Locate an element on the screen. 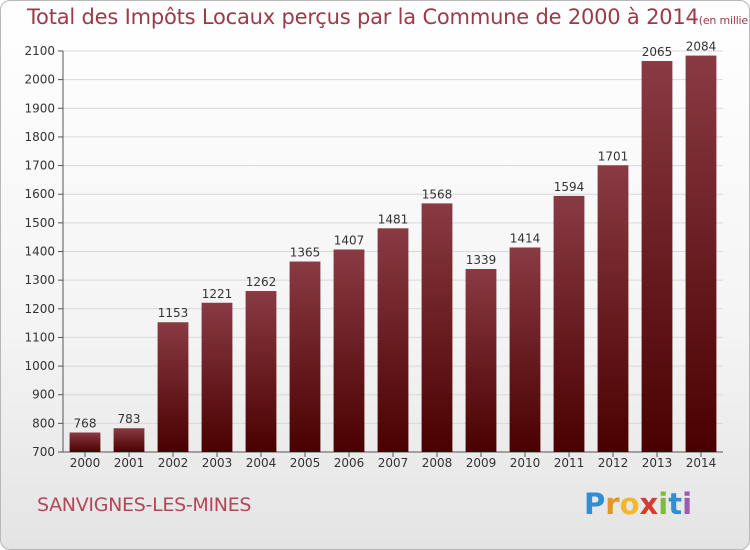  y-tick-label: 1300 is located at coordinates (39, 280).